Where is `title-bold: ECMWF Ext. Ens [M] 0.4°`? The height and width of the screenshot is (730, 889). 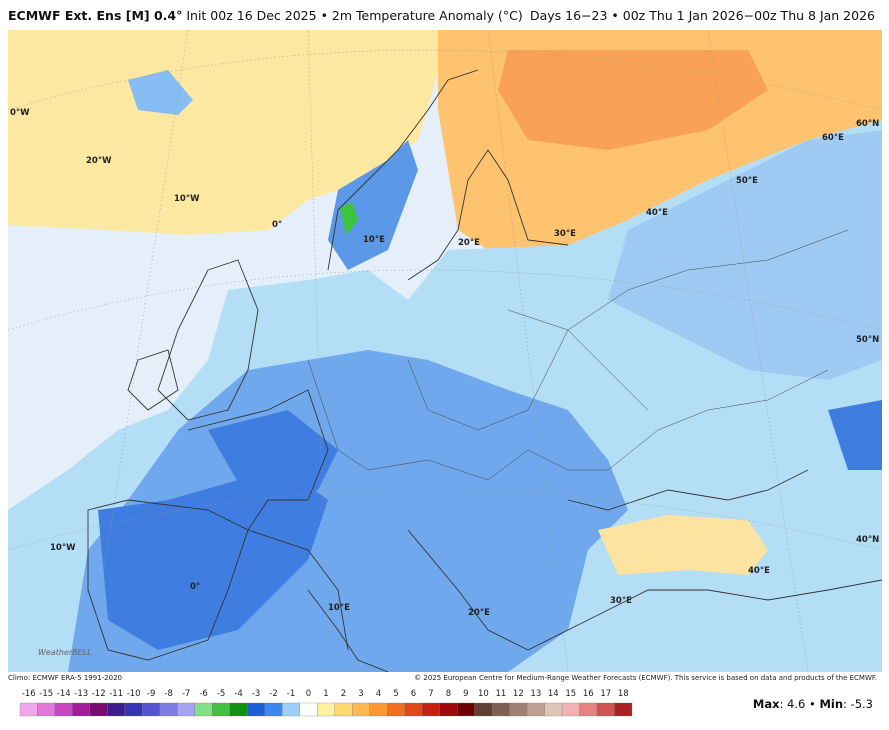
title-bold: ECMWF Ext. Ens [M] 0.4° is located at coordinates (95, 15).